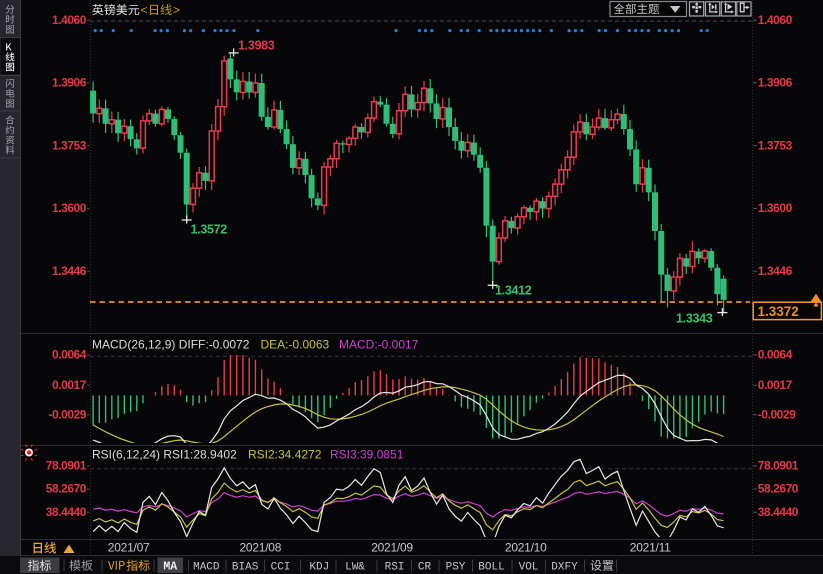  What do you see at coordinates (256, 45) in the screenshot?
I see `svg-text: 1.3983` at bounding box center [256, 45].